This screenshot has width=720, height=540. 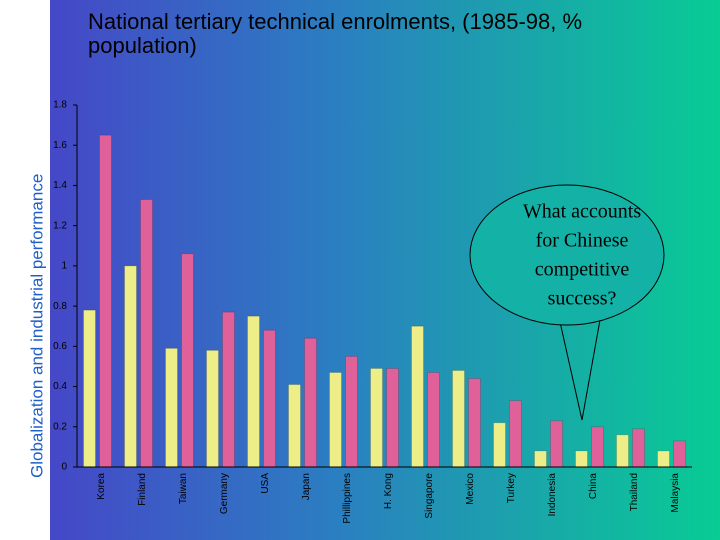 I want to click on x-tick-label: Mexico, so click(x=470, y=489).